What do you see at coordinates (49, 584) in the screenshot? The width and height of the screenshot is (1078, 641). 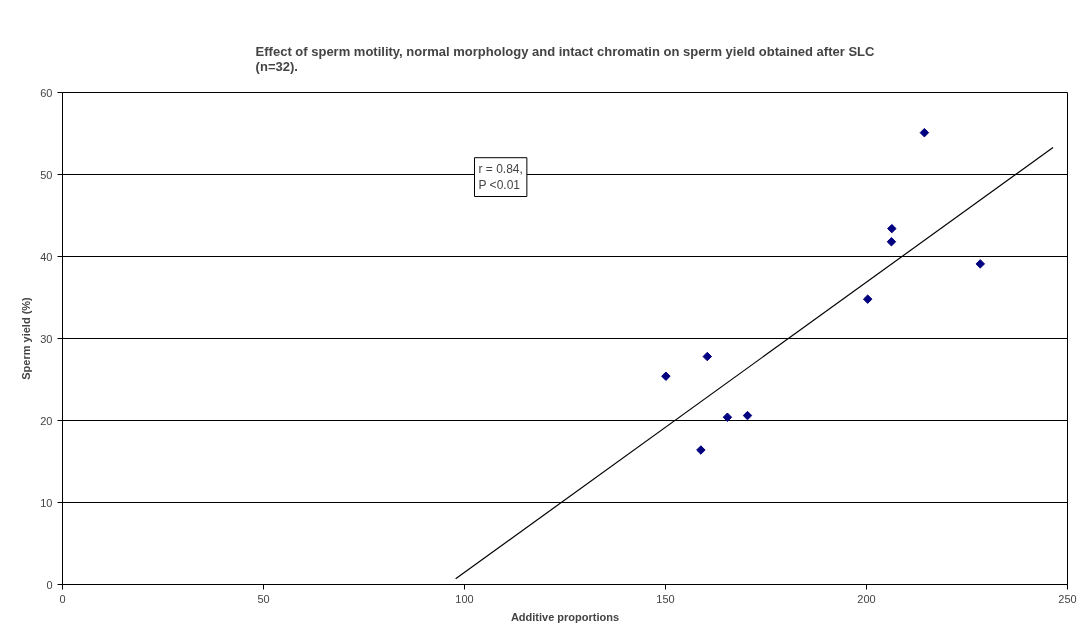 I see `y-tick-label: 0` at bounding box center [49, 584].